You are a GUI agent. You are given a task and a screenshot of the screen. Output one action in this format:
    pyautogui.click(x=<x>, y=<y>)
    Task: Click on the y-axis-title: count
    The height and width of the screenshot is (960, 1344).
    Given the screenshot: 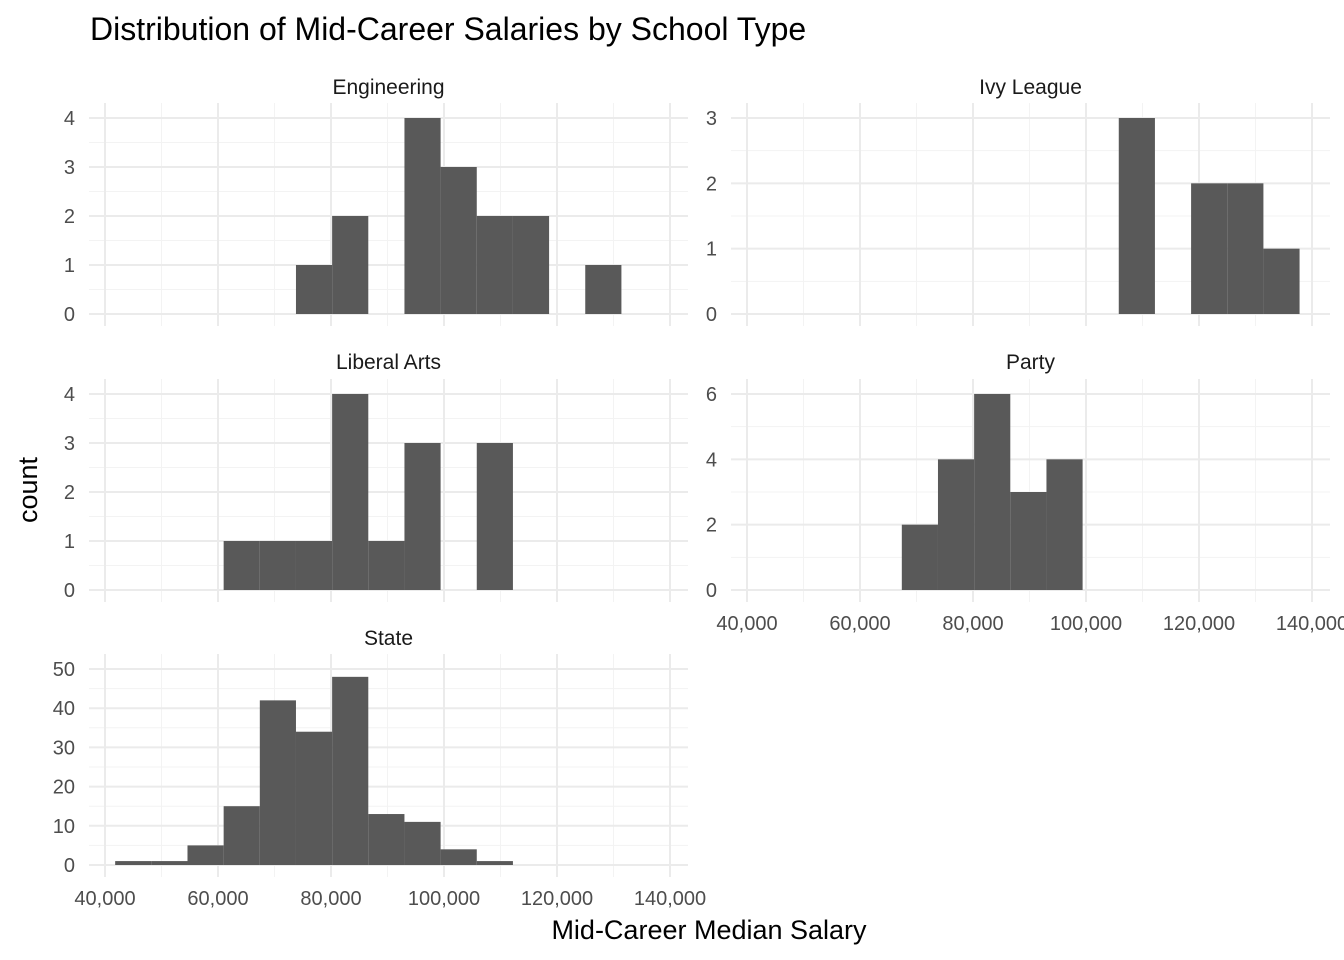 What is the action you would take?
    pyautogui.click(x=28, y=489)
    